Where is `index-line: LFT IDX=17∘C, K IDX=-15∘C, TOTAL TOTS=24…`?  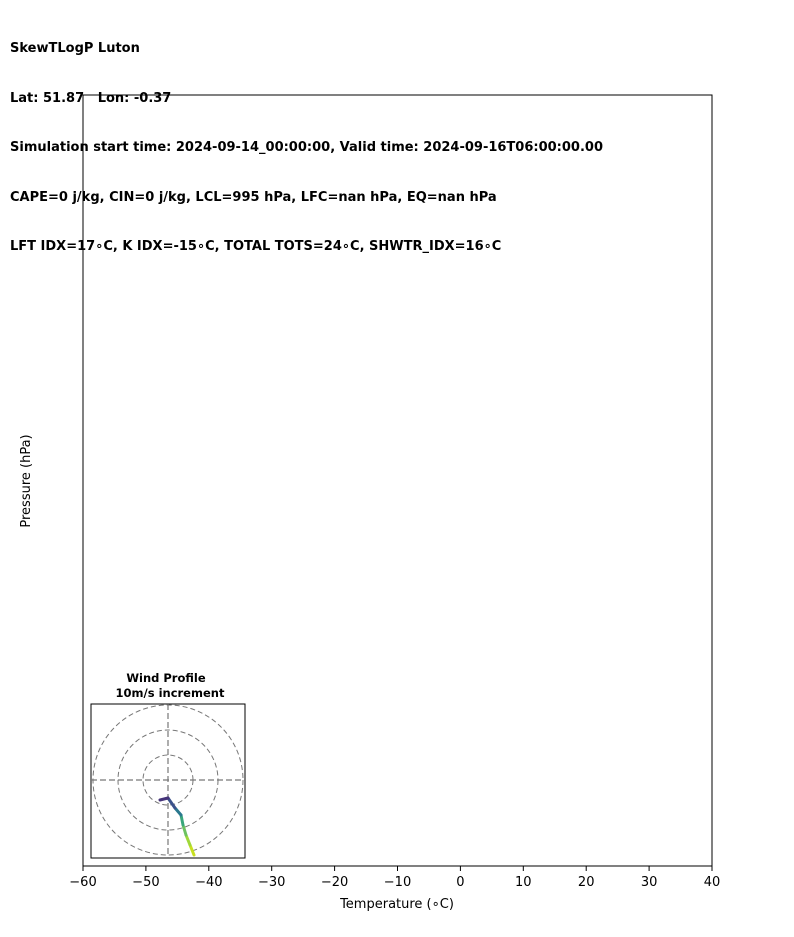
index-line: LFT IDX=17∘C, K IDX=-15∘C, TOTAL TOTS=24… is located at coordinates (256, 246).